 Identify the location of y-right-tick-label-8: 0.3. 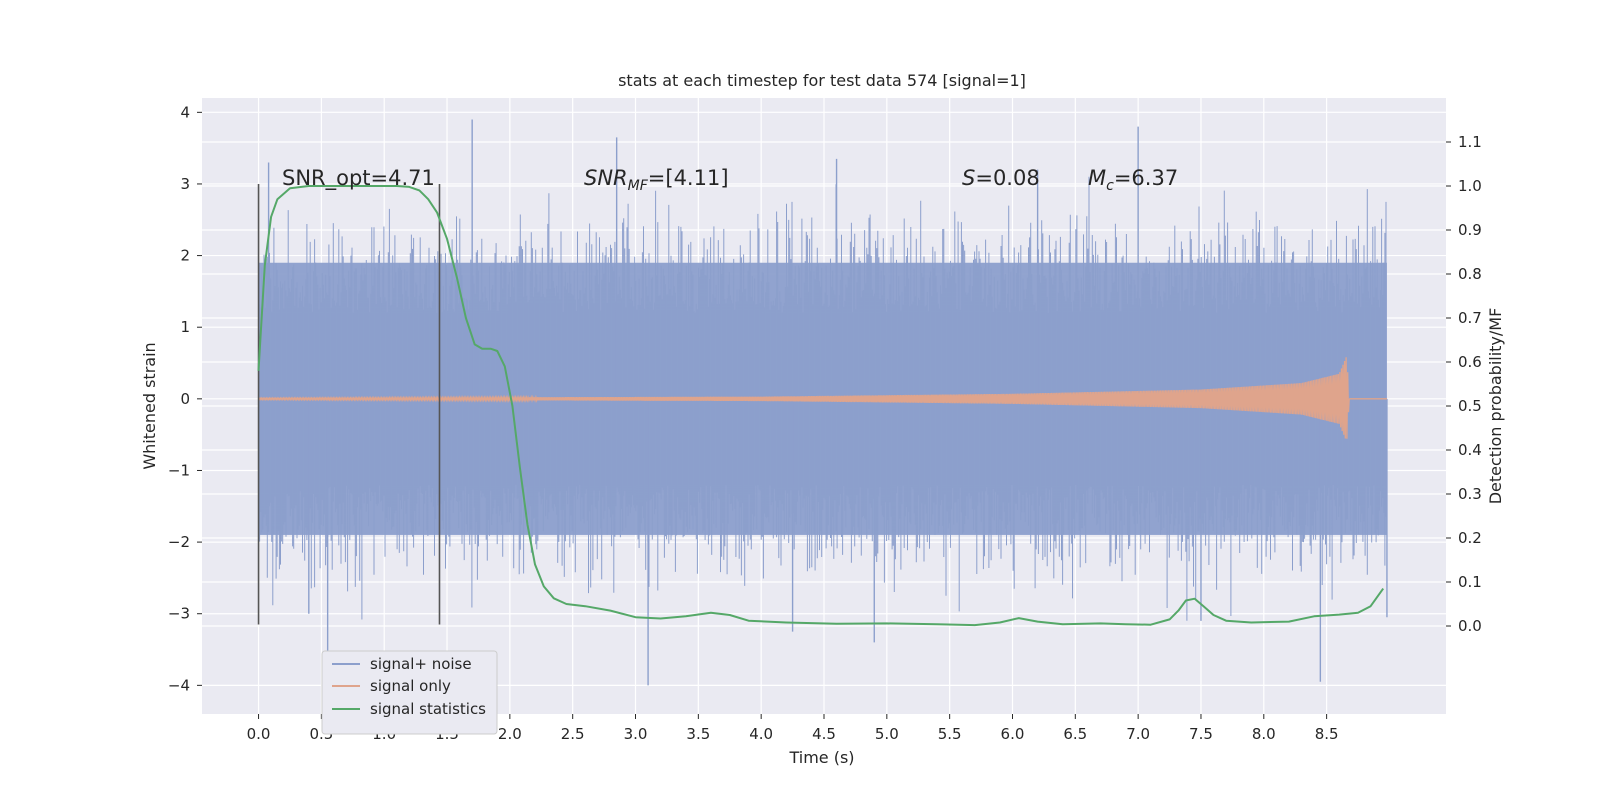
(1470, 494).